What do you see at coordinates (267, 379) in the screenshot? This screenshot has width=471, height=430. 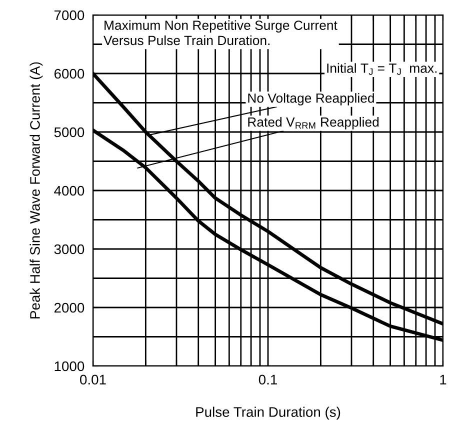 I see `x-tick-label: 0.1` at bounding box center [267, 379].